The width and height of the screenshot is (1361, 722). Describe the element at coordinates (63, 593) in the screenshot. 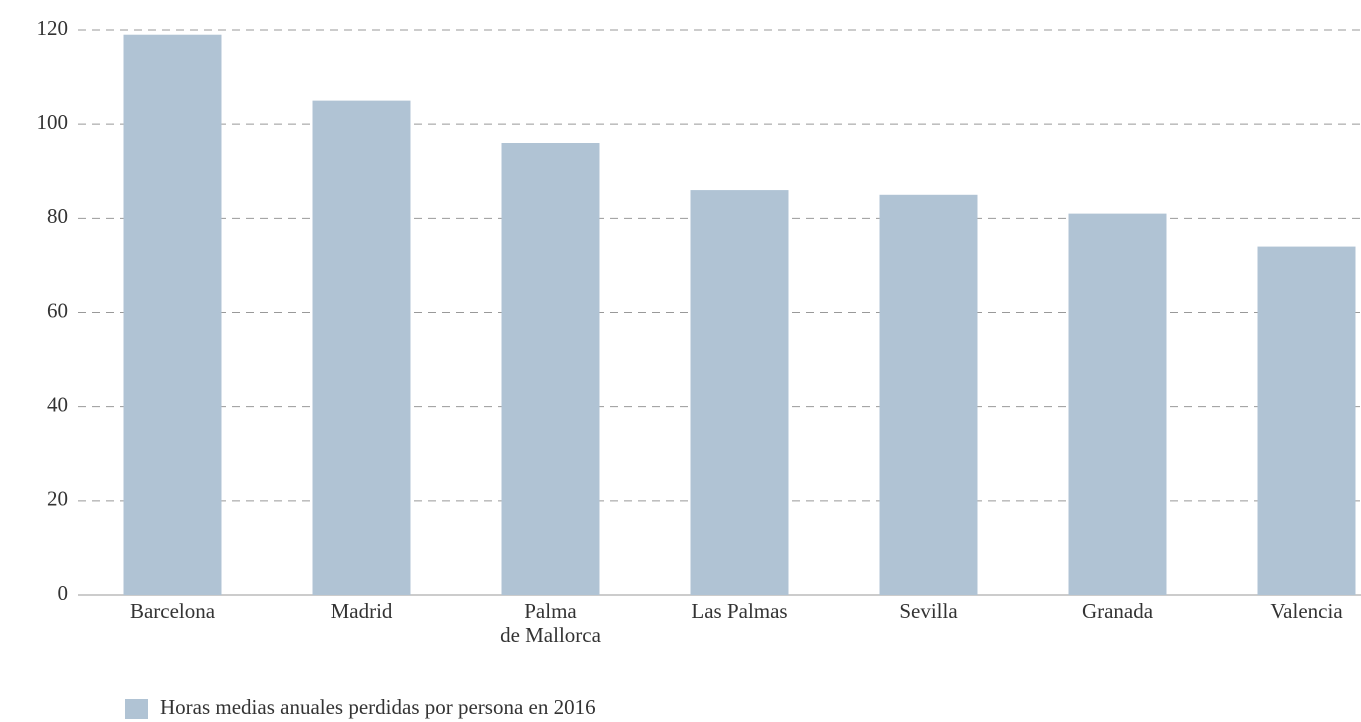

I see `y-tick-label: 0` at that location.